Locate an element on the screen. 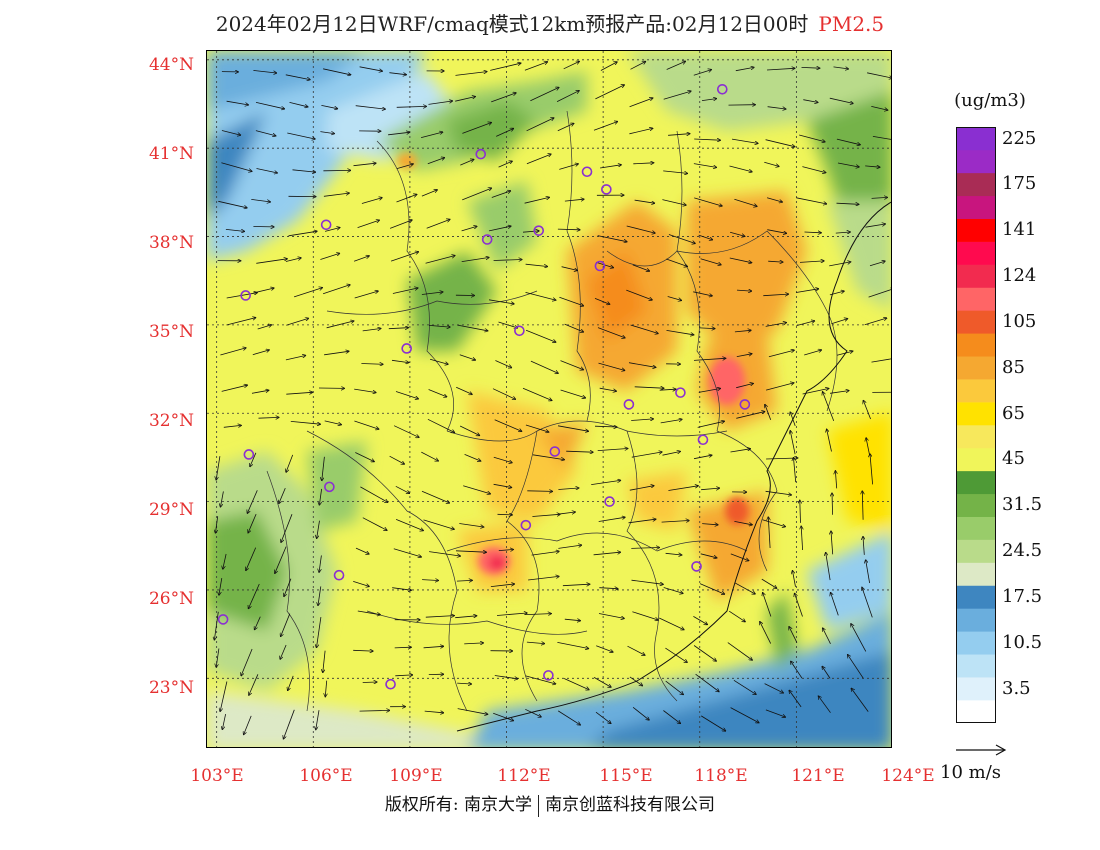  lat-label-41: 41°N is located at coordinates (171, 154).